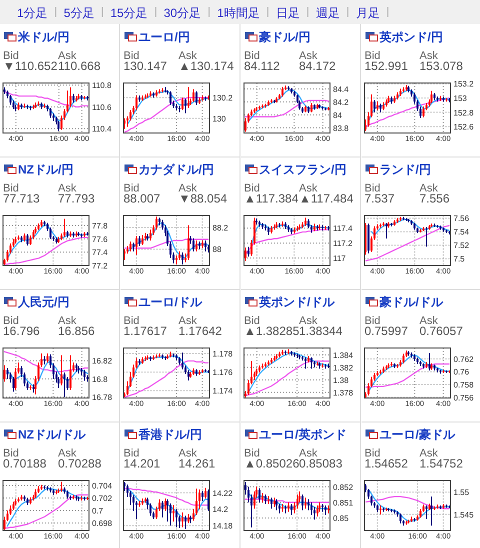 This screenshot has height=548, width=480. What do you see at coordinates (25, 463) in the screenshot?
I see `text: 0.70188` at bounding box center [25, 463].